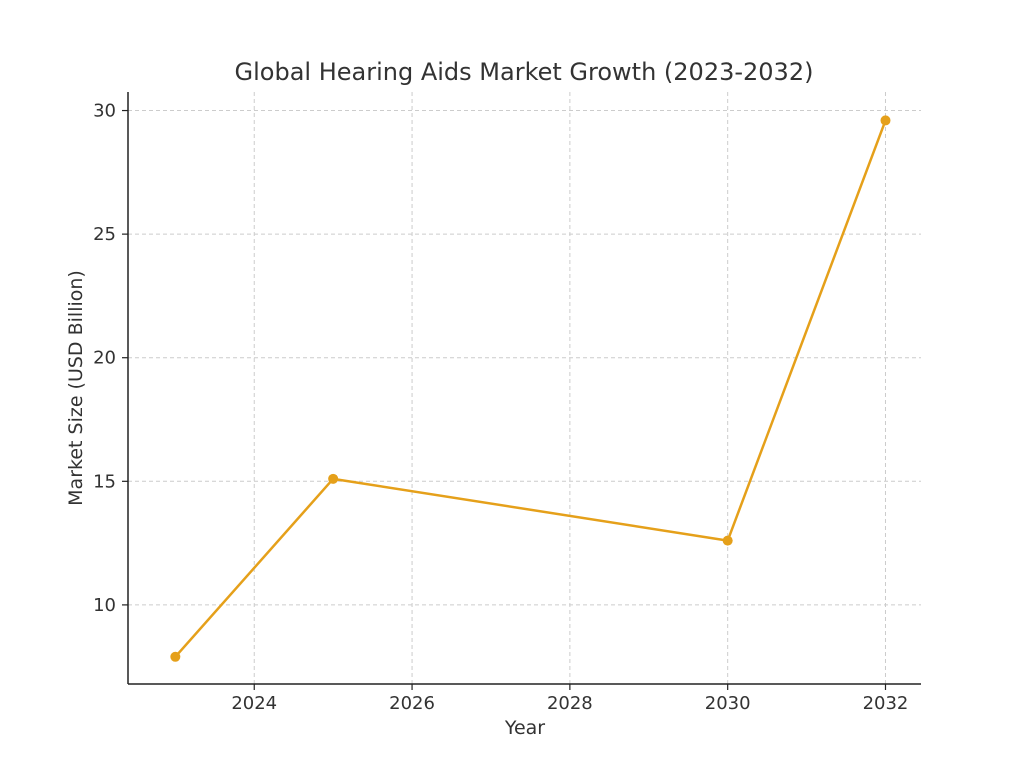 The image size is (1024, 772). I want to click on x-tick-label: 2024, so click(254, 703).